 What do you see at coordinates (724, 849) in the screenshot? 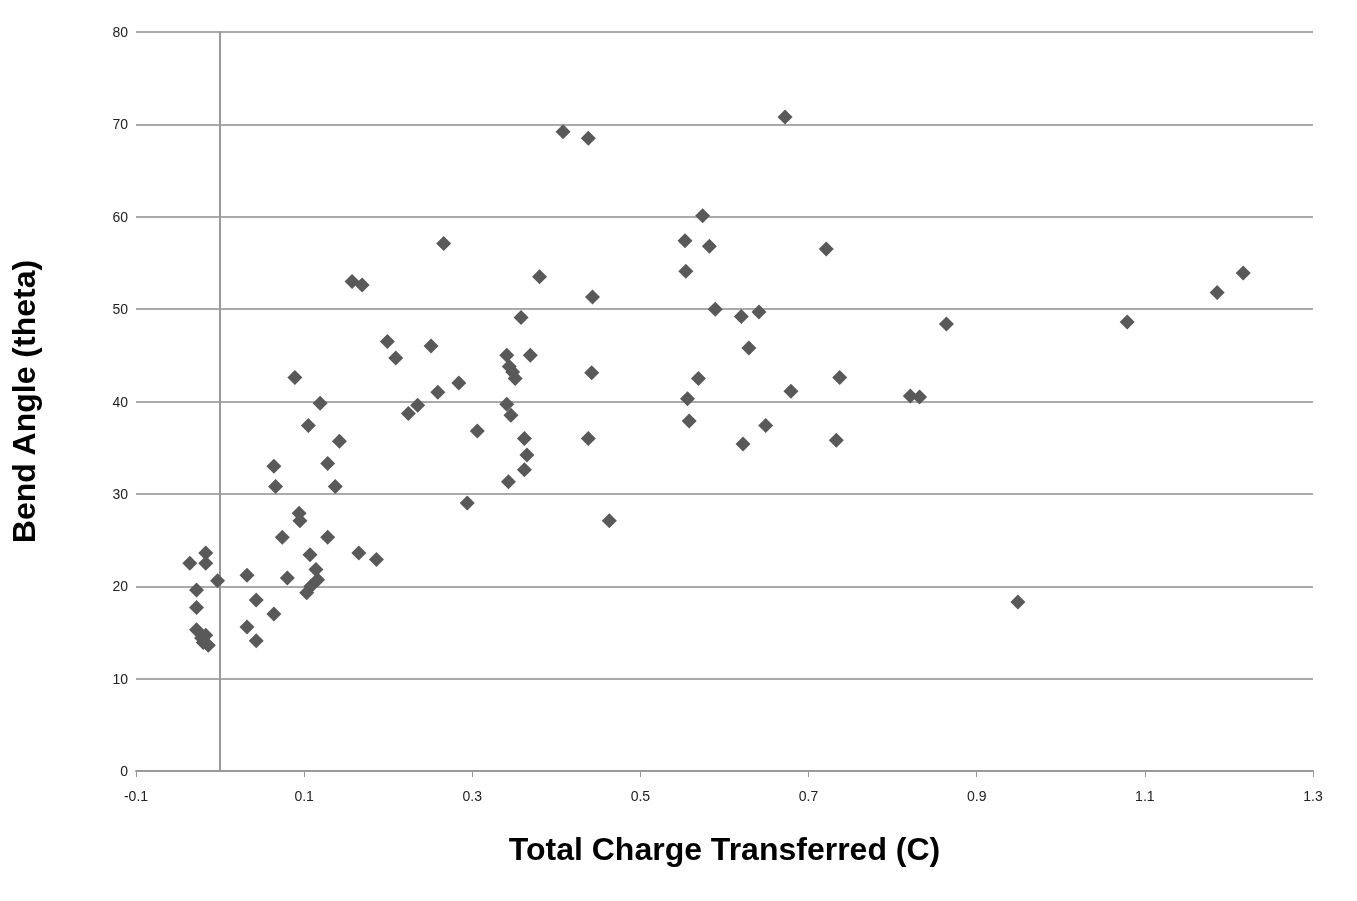
I see `x-axis-title: Total Charge Transferred (C)` at bounding box center [724, 849].